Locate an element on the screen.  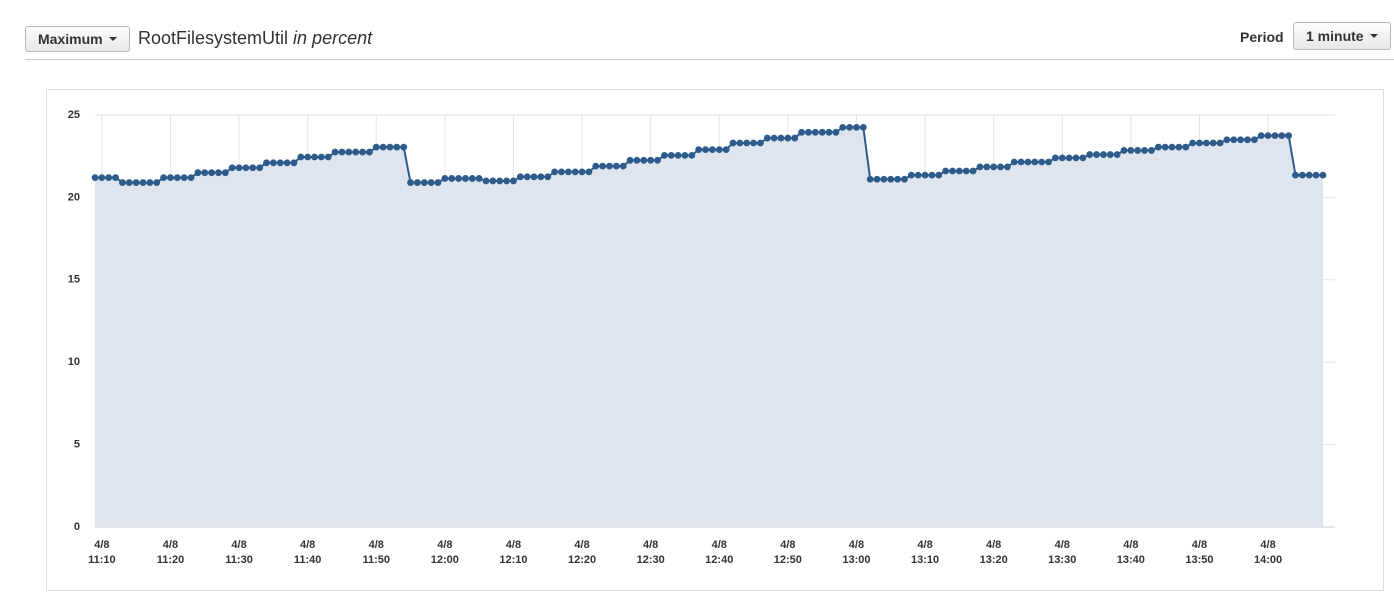
x-tick-label: 4/8 11:20 is located at coordinates (170, 552).